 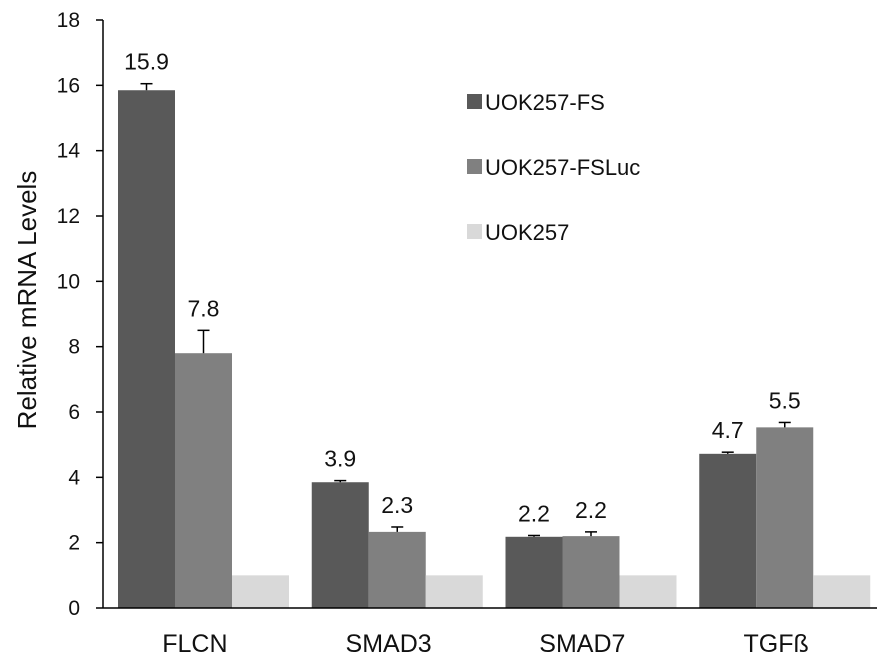 What do you see at coordinates (203, 480) in the screenshot?
I see `bar-uok257-fsluc-flcn` at bounding box center [203, 480].